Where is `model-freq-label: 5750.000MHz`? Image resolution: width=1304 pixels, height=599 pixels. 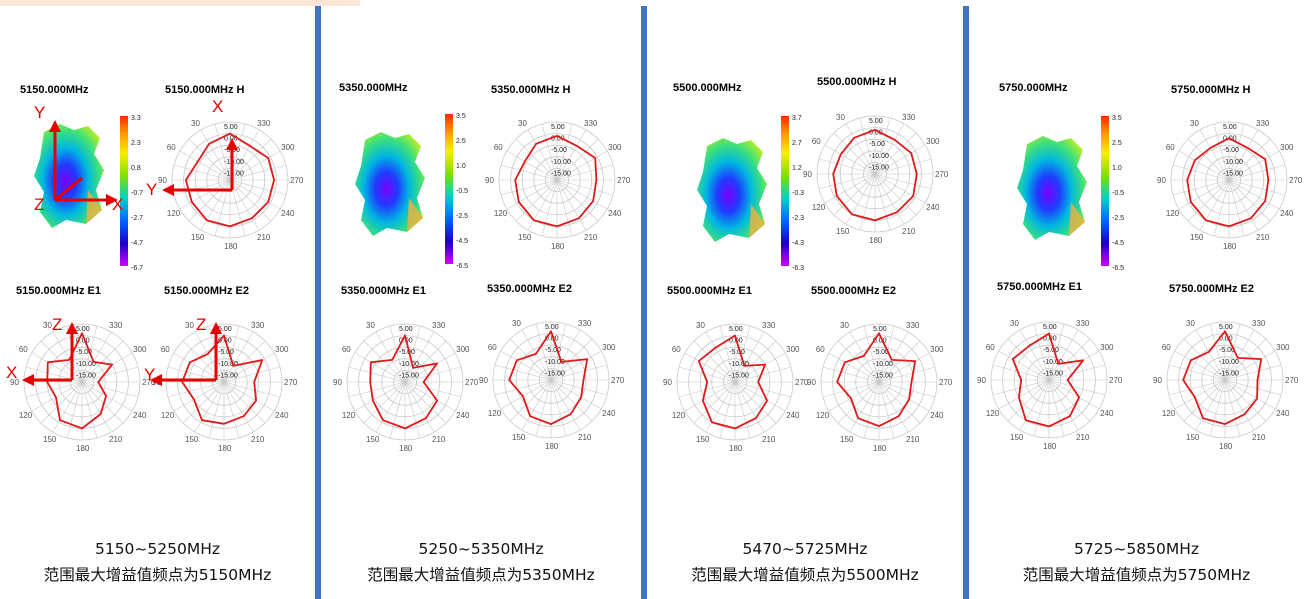
model-freq-label: 5750.000MHz is located at coordinates (1033, 88).